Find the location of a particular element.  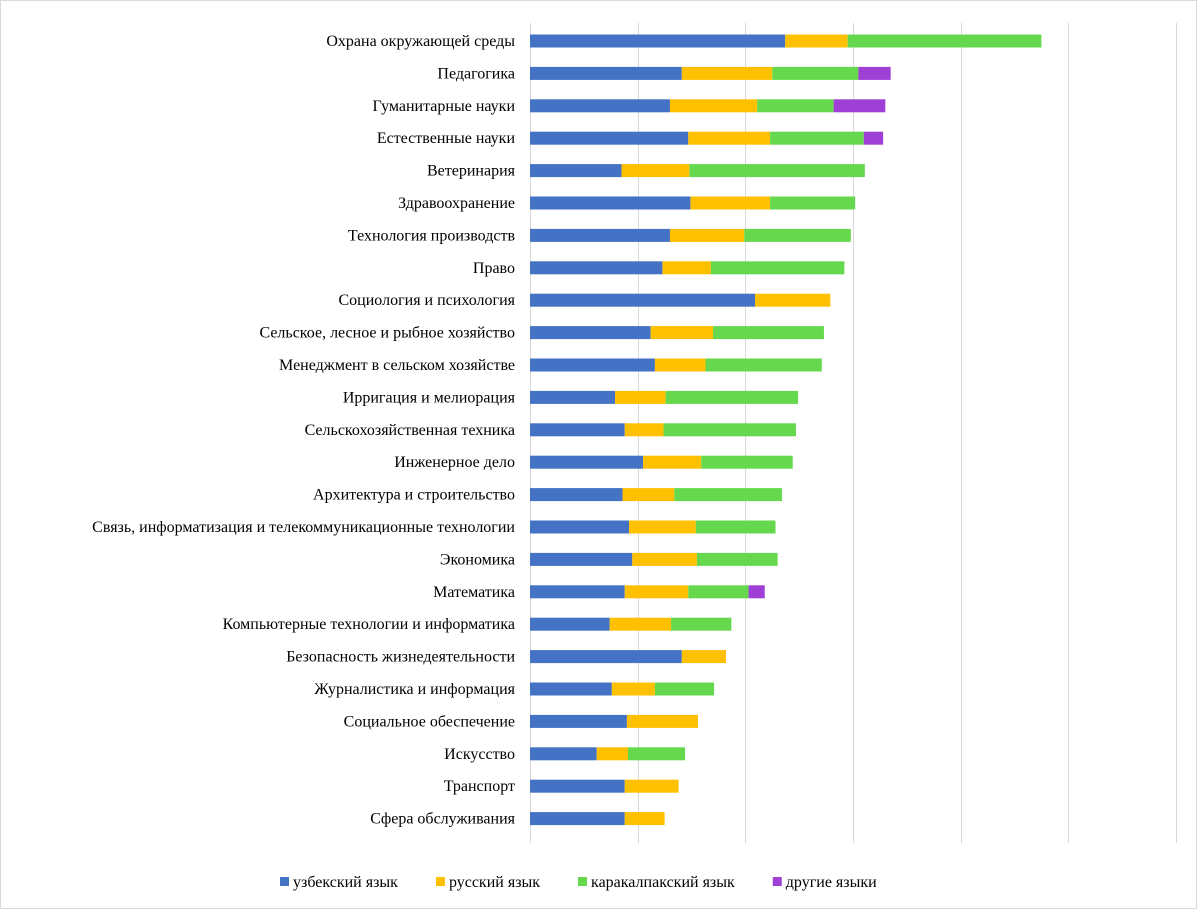

category-label: Экономика is located at coordinates (477, 559).